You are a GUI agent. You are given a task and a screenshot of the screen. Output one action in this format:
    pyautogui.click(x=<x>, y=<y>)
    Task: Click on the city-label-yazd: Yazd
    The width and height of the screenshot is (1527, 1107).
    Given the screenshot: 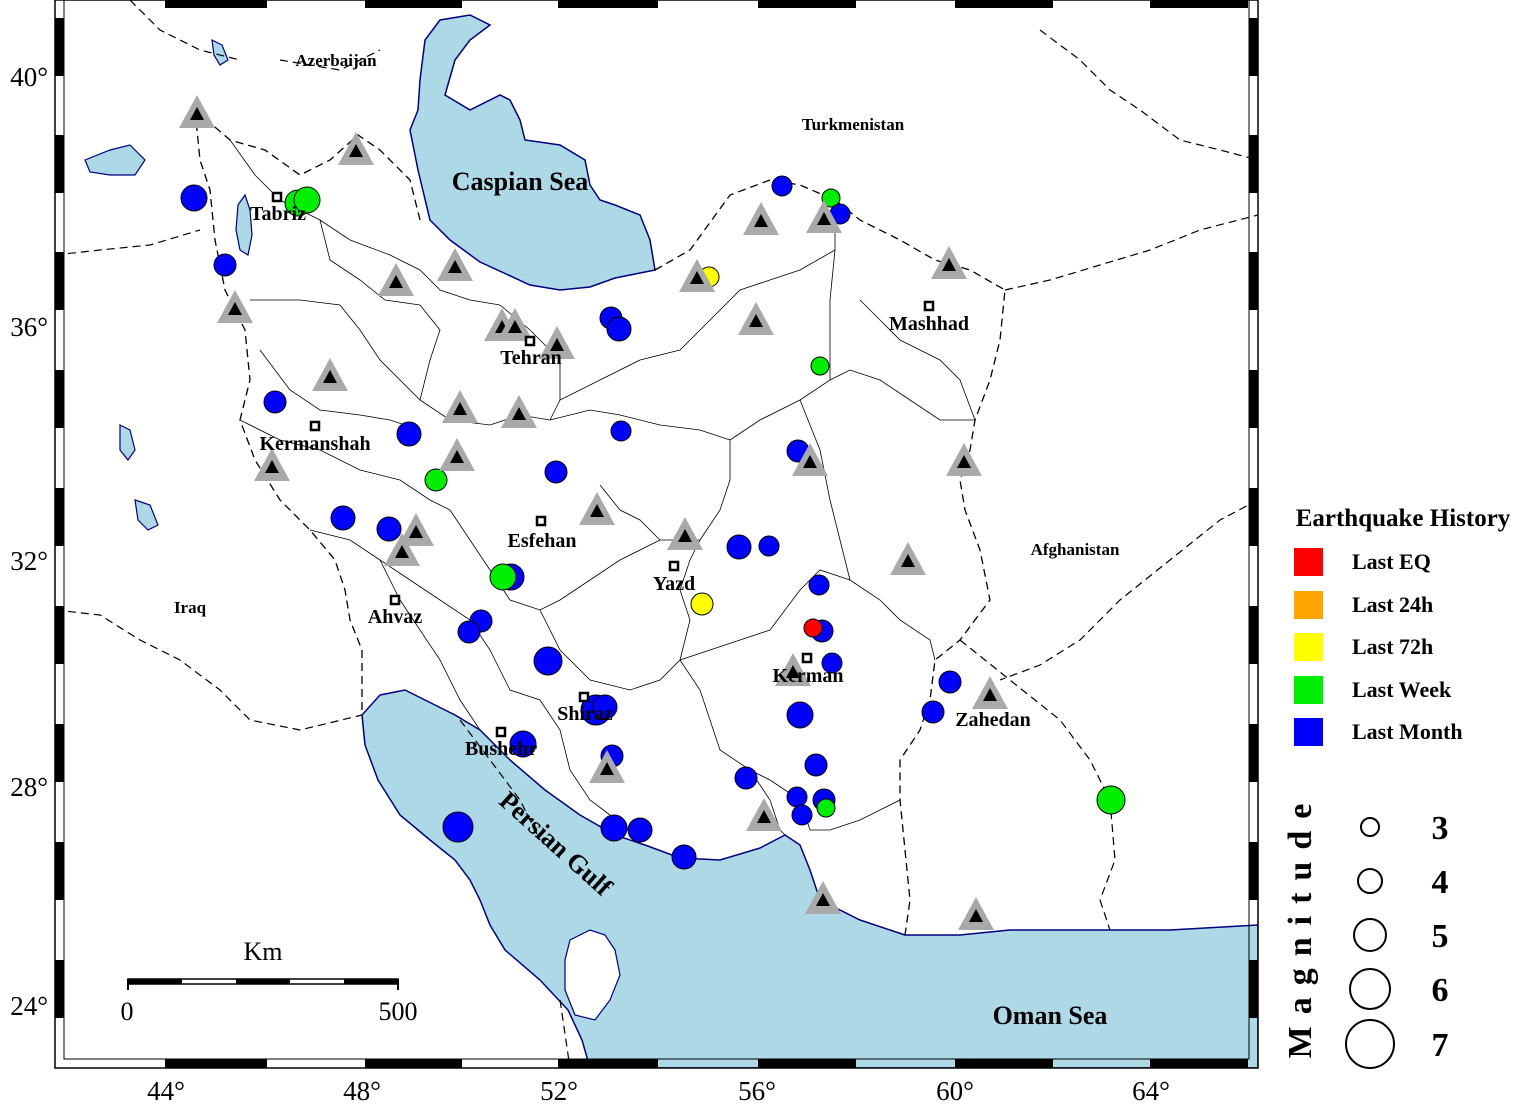 What is the action you would take?
    pyautogui.click(x=674, y=584)
    